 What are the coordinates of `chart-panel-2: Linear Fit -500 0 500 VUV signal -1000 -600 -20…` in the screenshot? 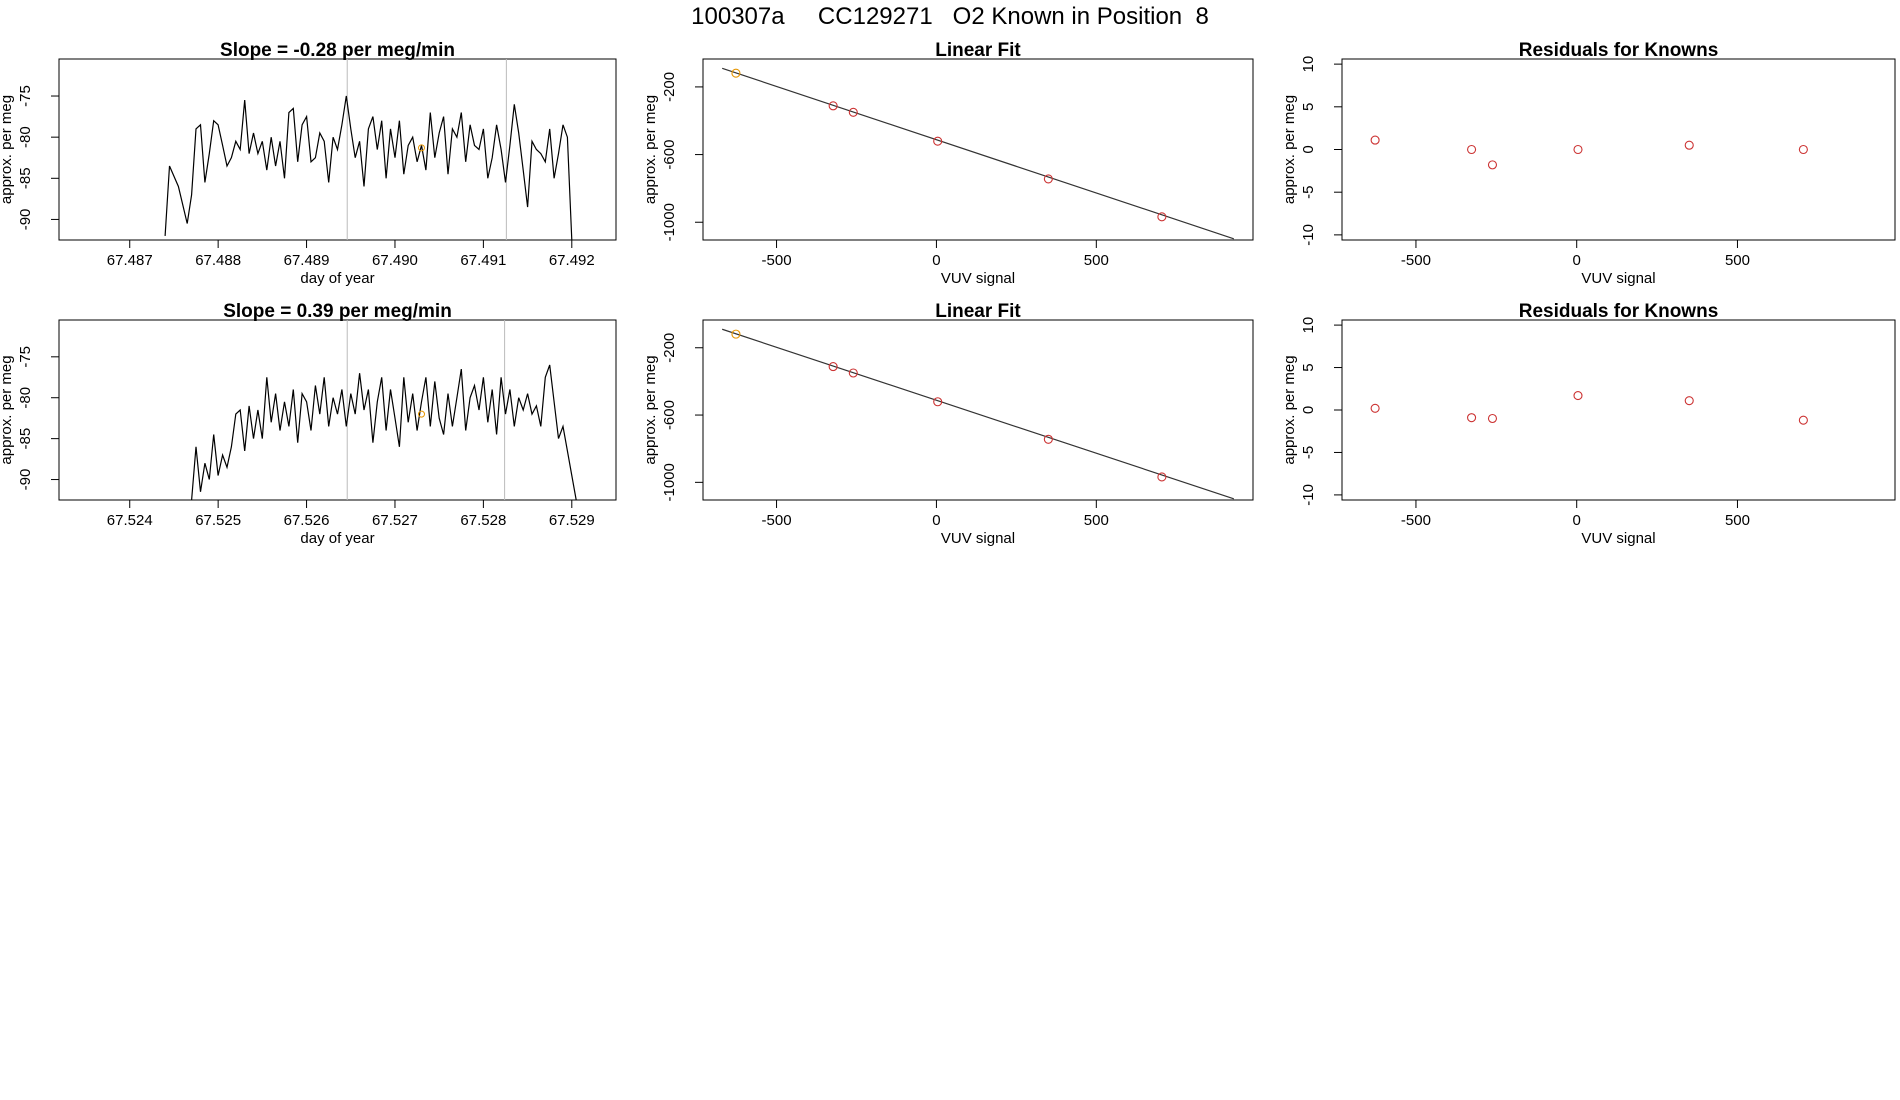 It's located at (948, 163).